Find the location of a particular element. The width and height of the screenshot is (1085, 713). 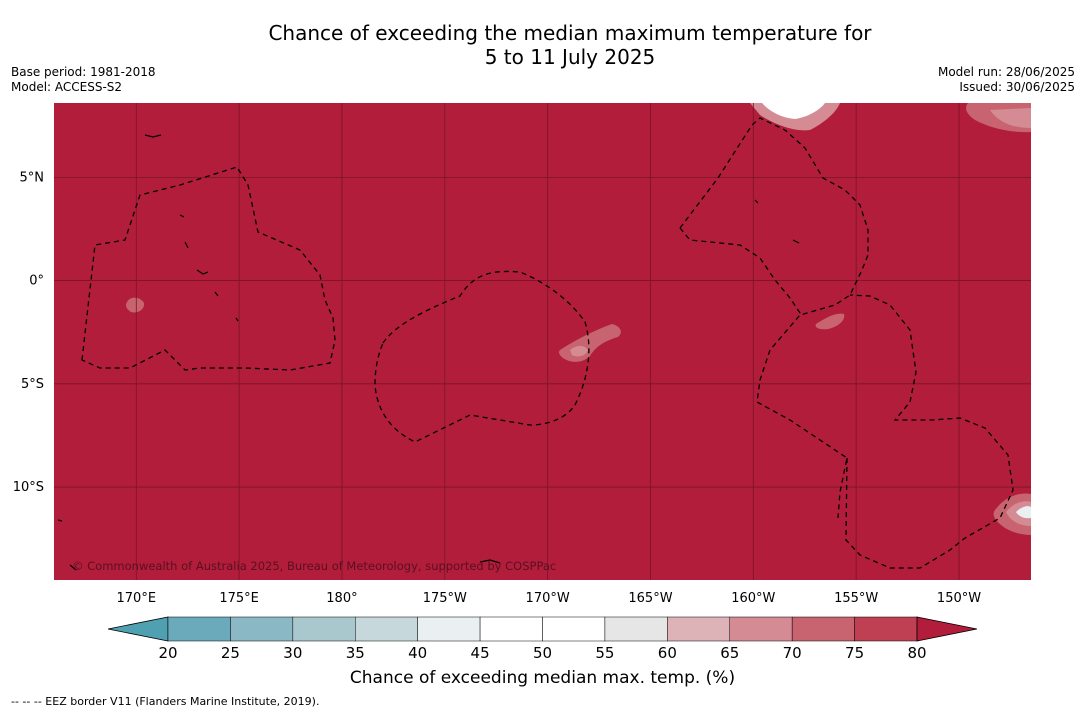

colorbar-tick-label: 70 is located at coordinates (792, 653).